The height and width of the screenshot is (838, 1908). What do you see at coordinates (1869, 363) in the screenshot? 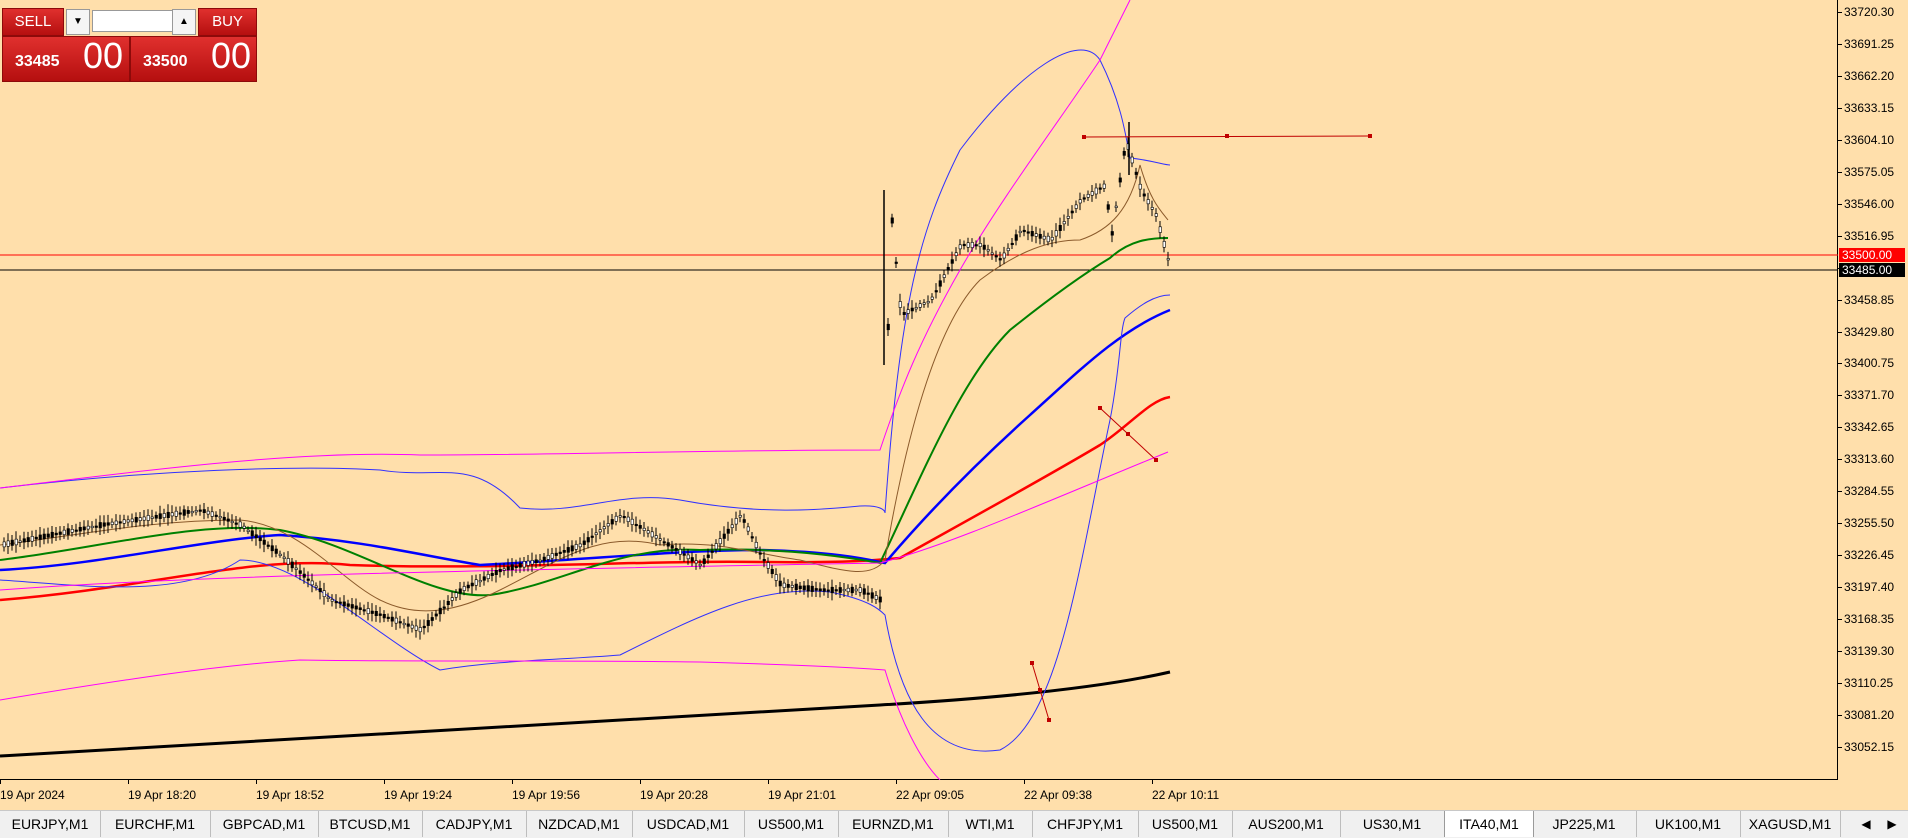
I see `price-axis-label: 33400.75` at bounding box center [1869, 363].